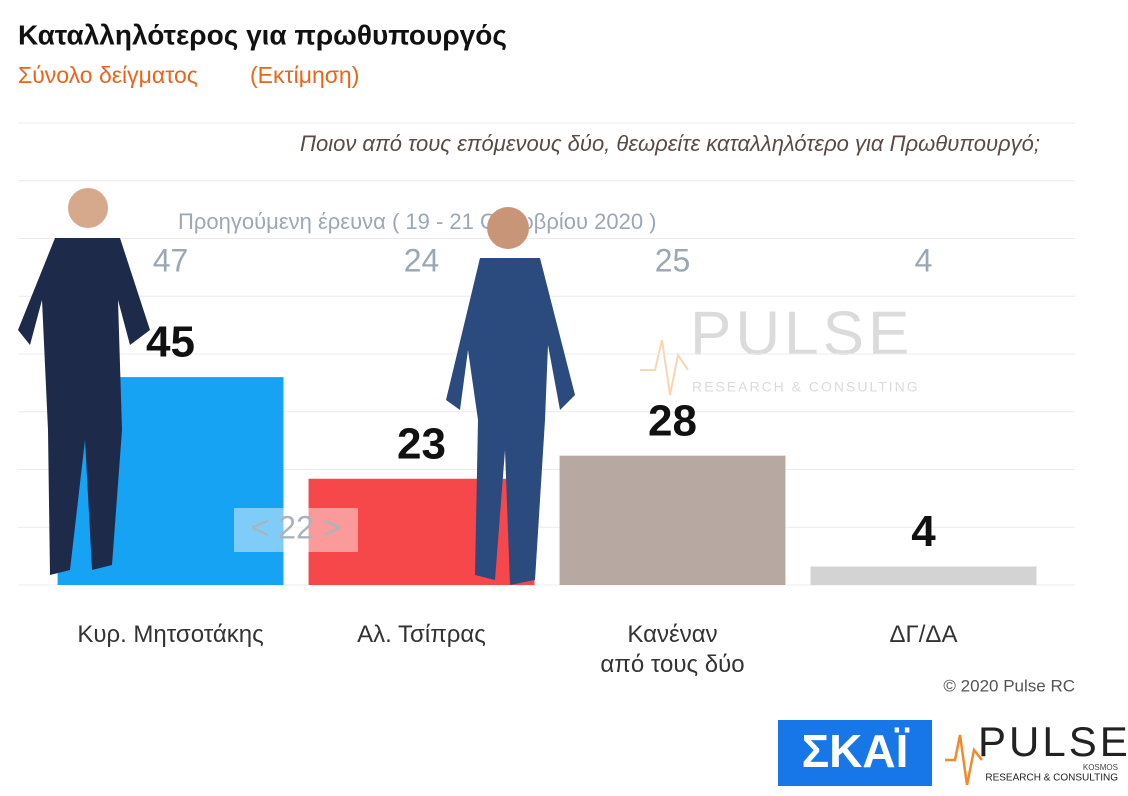 The height and width of the screenshot is (796, 1128). Describe the element at coordinates (171, 260) in the screenshot. I see `previous-value: 47` at that location.